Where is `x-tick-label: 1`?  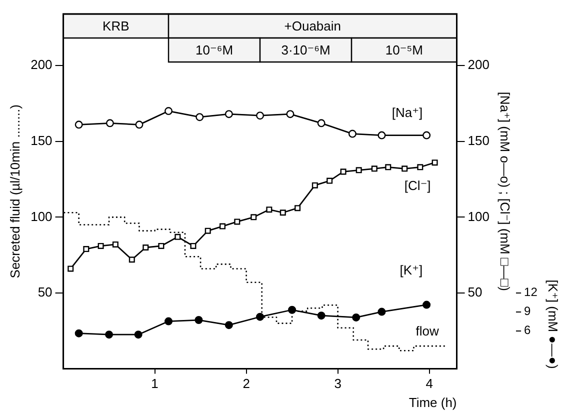 x-tick-label: 1 is located at coordinates (154, 384).